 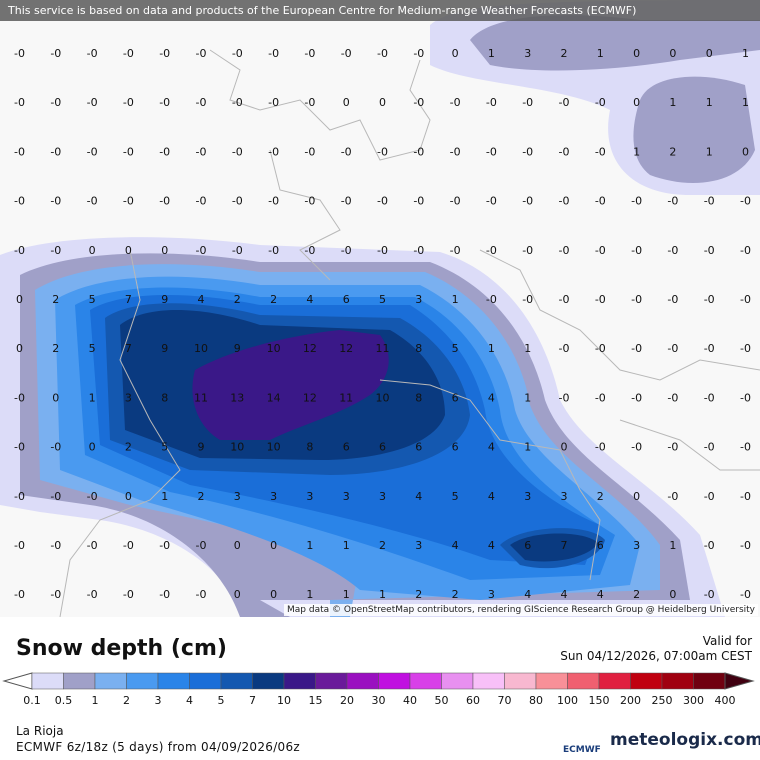 I want to click on scale-label: 0.1, so click(x=32, y=700).